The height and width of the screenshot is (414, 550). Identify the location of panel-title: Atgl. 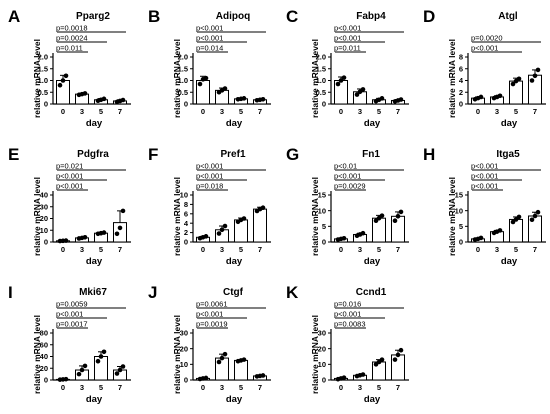
(508, 16).